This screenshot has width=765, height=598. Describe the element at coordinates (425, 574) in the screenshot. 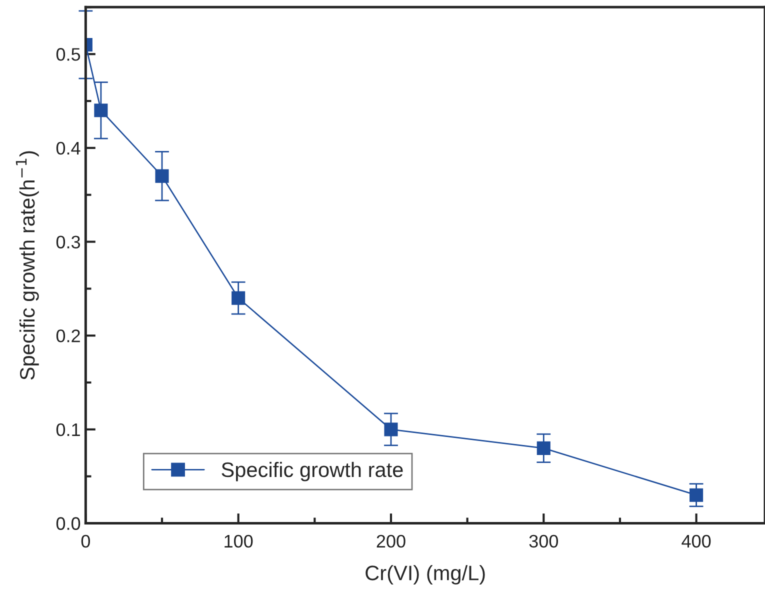

I see `x-axis-title: Cr(VI) (mg/L)` at that location.